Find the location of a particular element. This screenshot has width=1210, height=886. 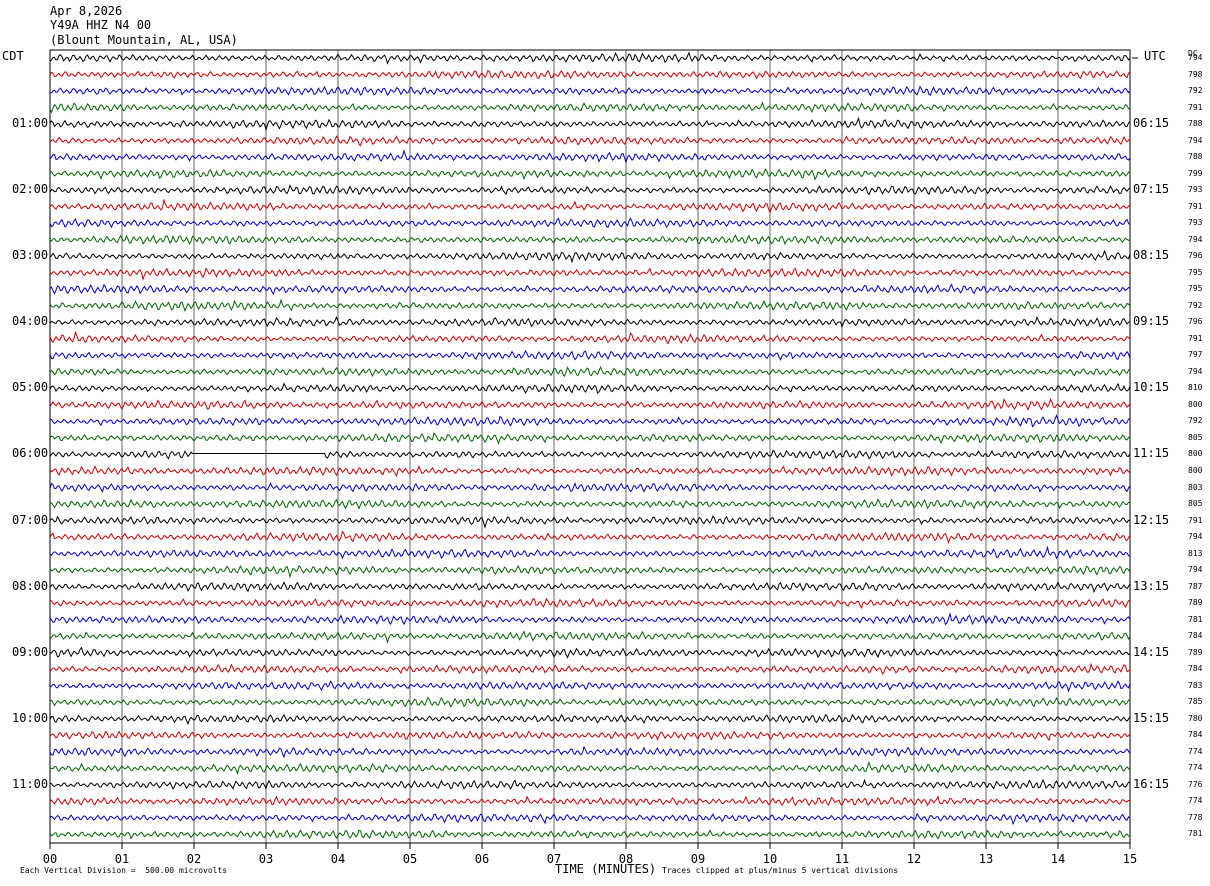

dc-offset-value: 797 is located at coordinates (1195, 355).